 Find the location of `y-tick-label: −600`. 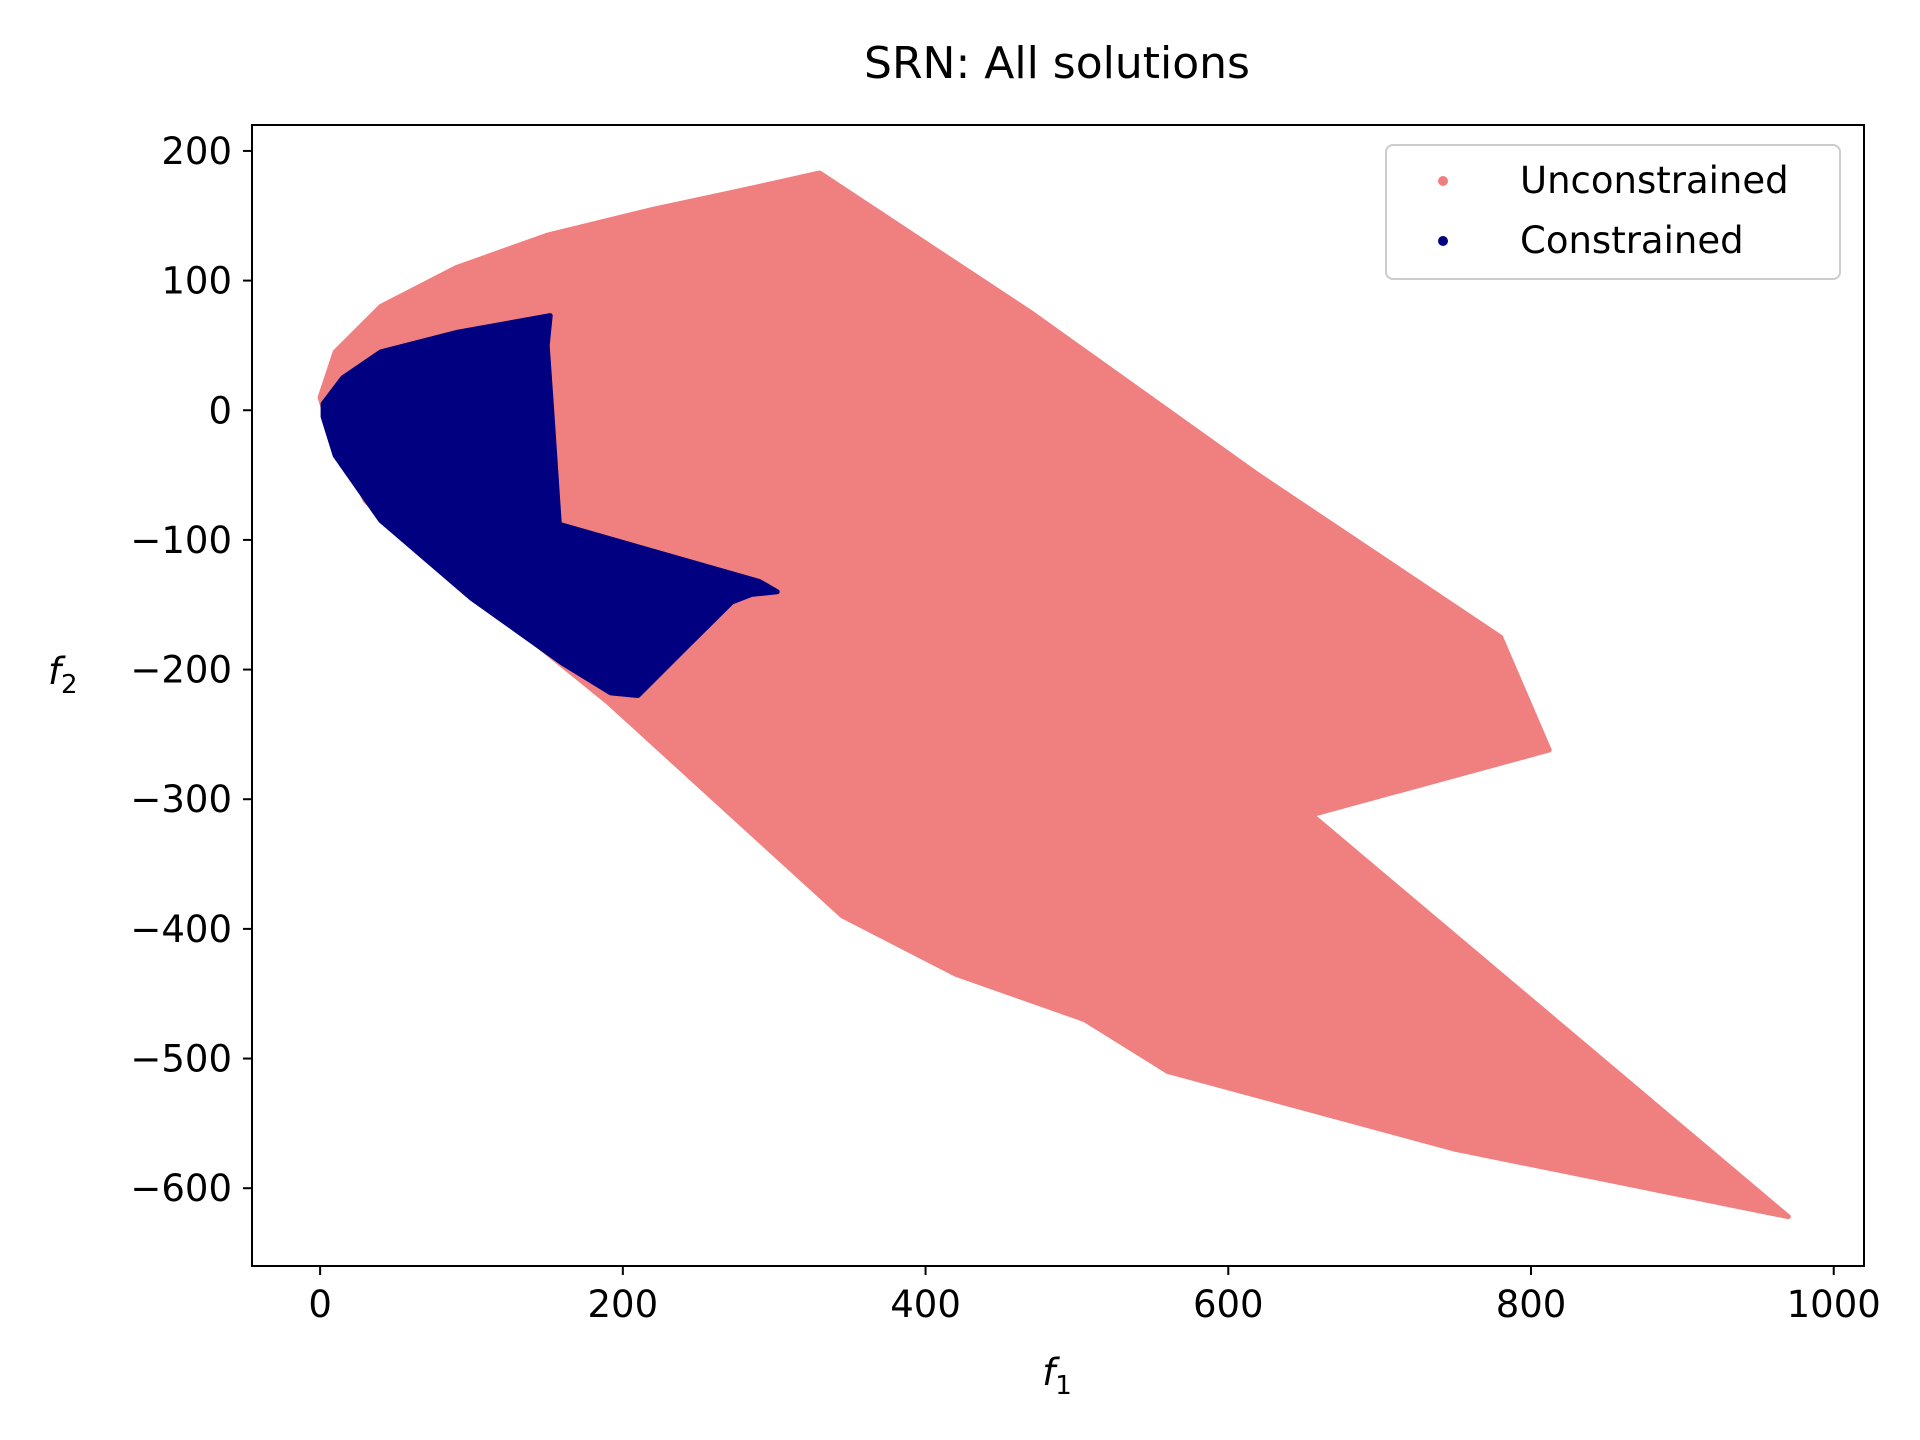

y-tick-label: −600 is located at coordinates (181, 1188).